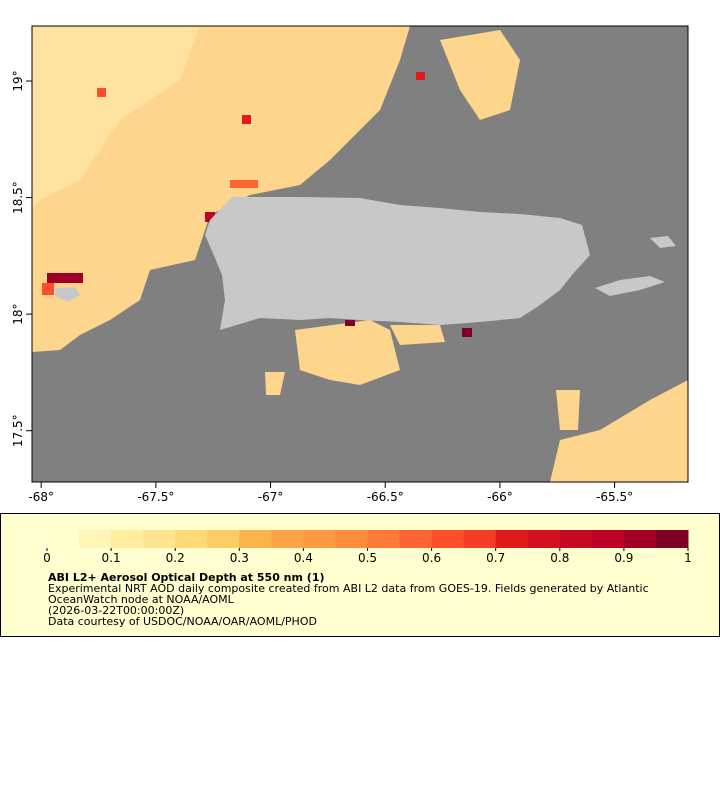  I want to click on legend-text: OceanWatch node at NOAA/AOML, so click(141, 599).